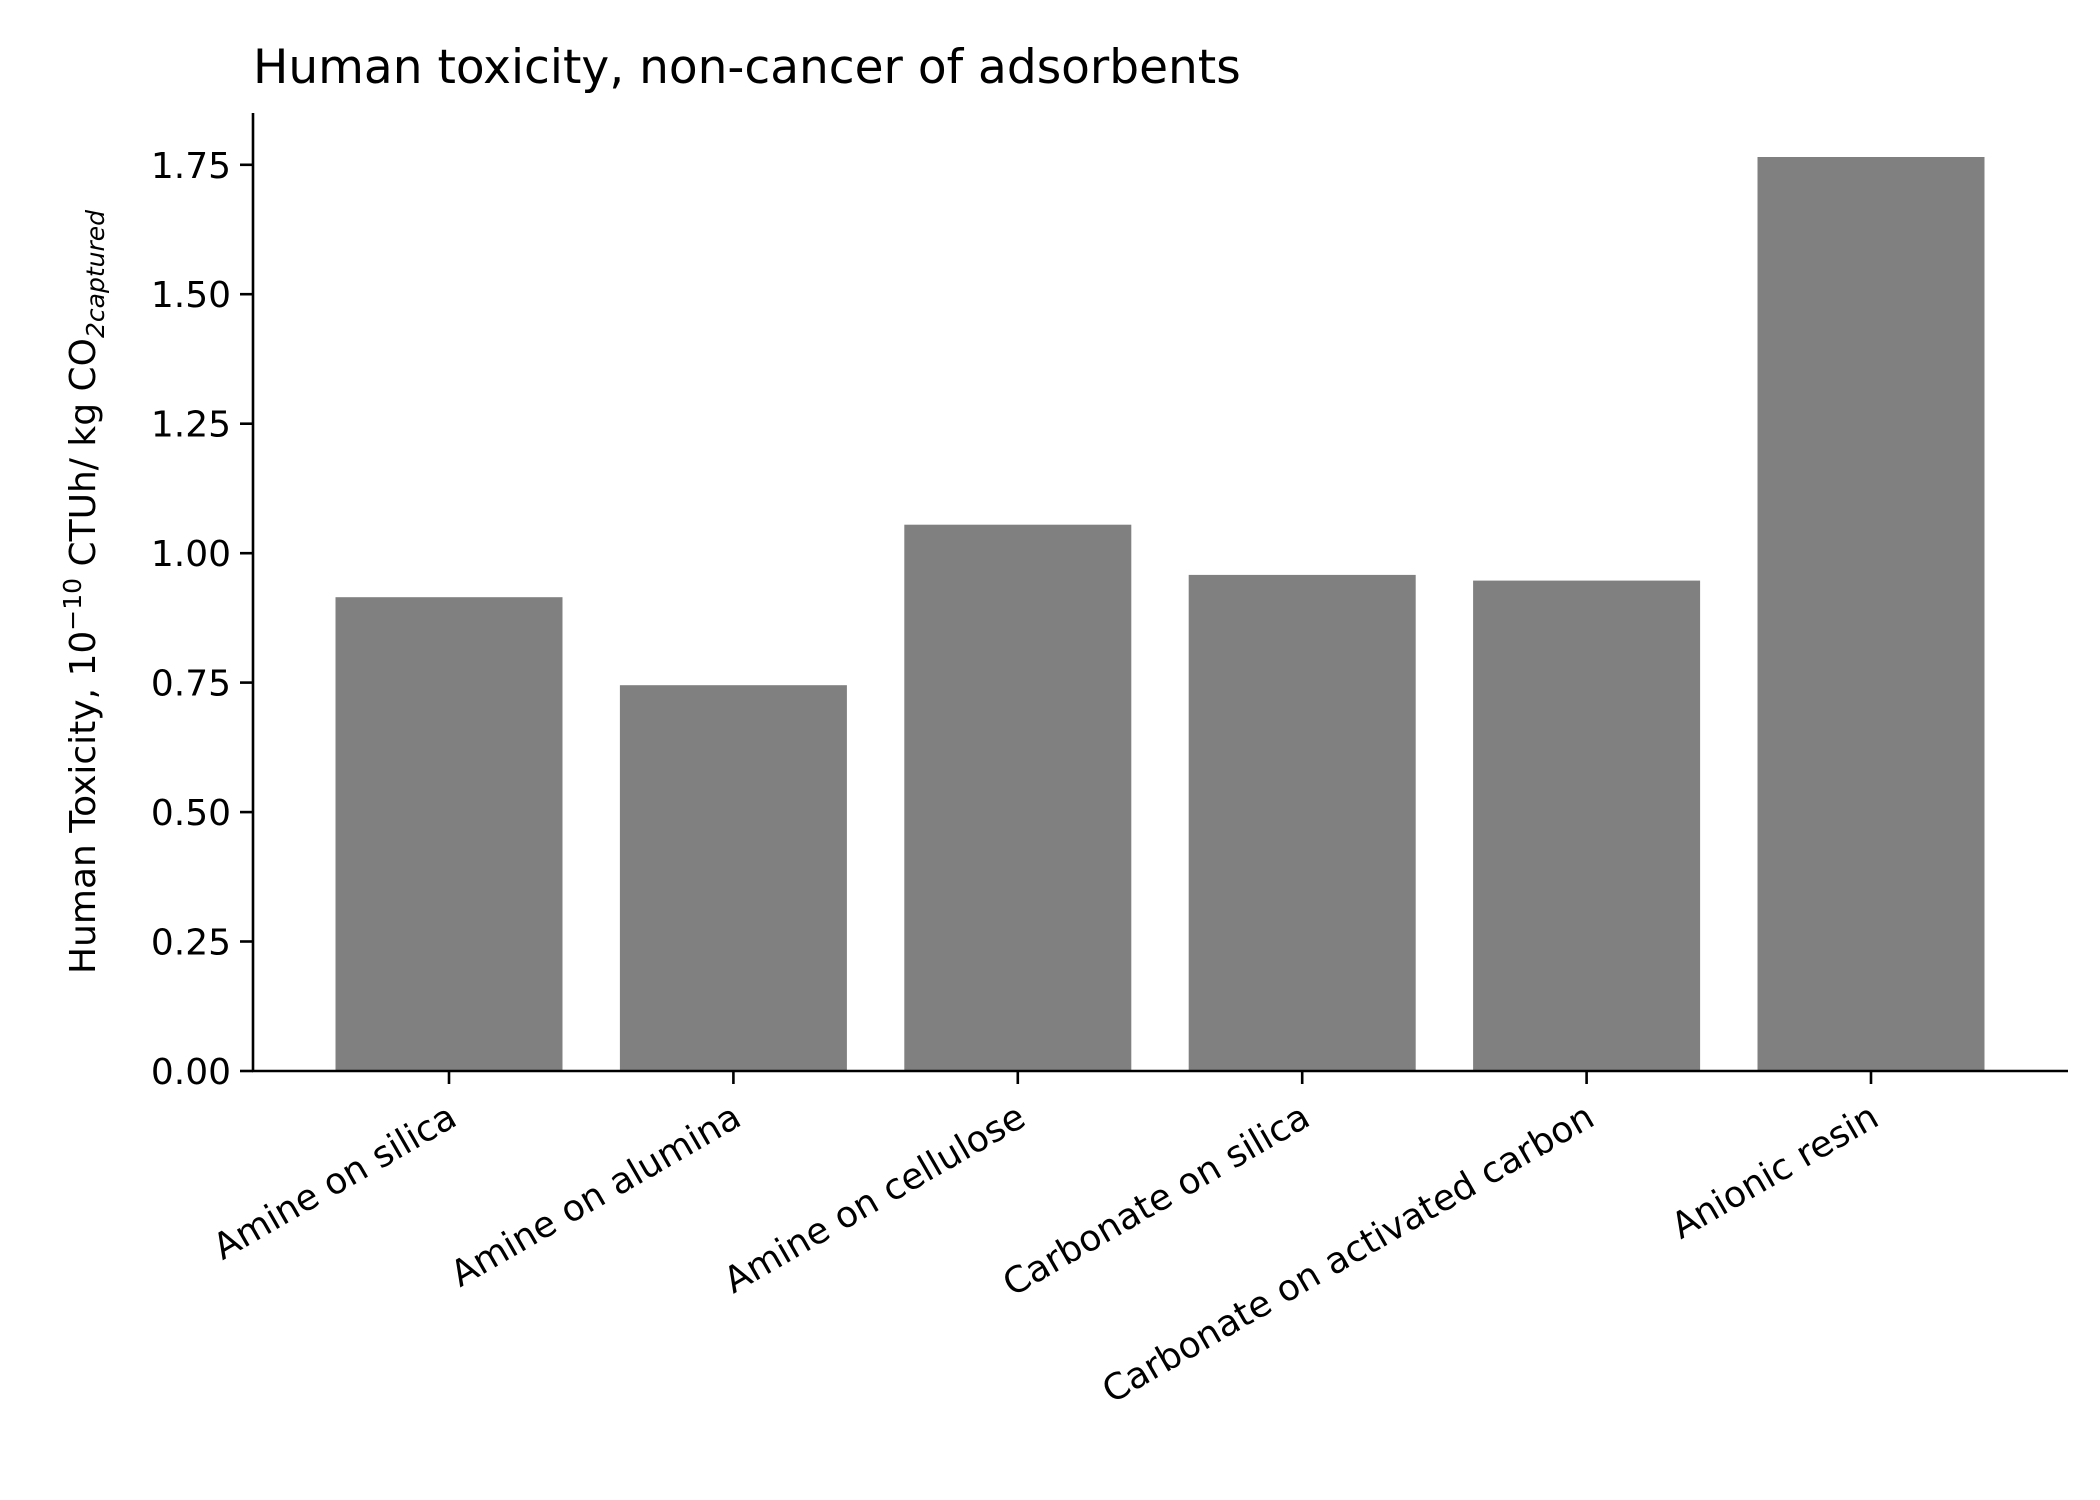 The width and height of the screenshot is (2100, 1500). Describe the element at coordinates (747, 67) in the screenshot. I see `chart-title: Human toxicity, non-cancer of adsorbents` at that location.